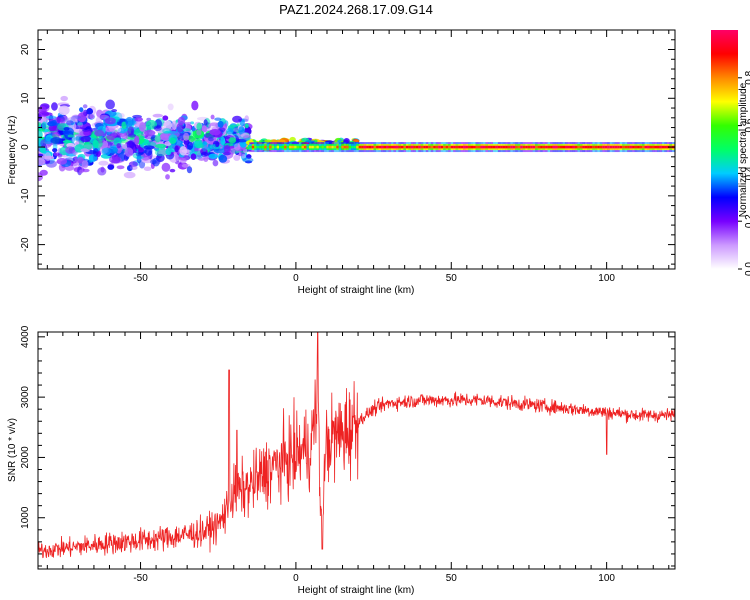 Image resolution: width=750 pixels, height=600 pixels. What do you see at coordinates (140, 578) in the screenshot?
I see `snr-x-tick-label: -50` at bounding box center [140, 578].